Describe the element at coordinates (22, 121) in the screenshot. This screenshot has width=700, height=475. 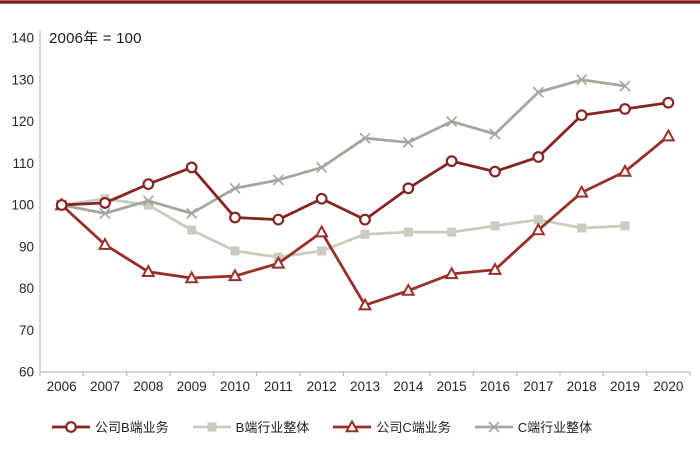
I see `y-axis-tick-label: 120` at that location.